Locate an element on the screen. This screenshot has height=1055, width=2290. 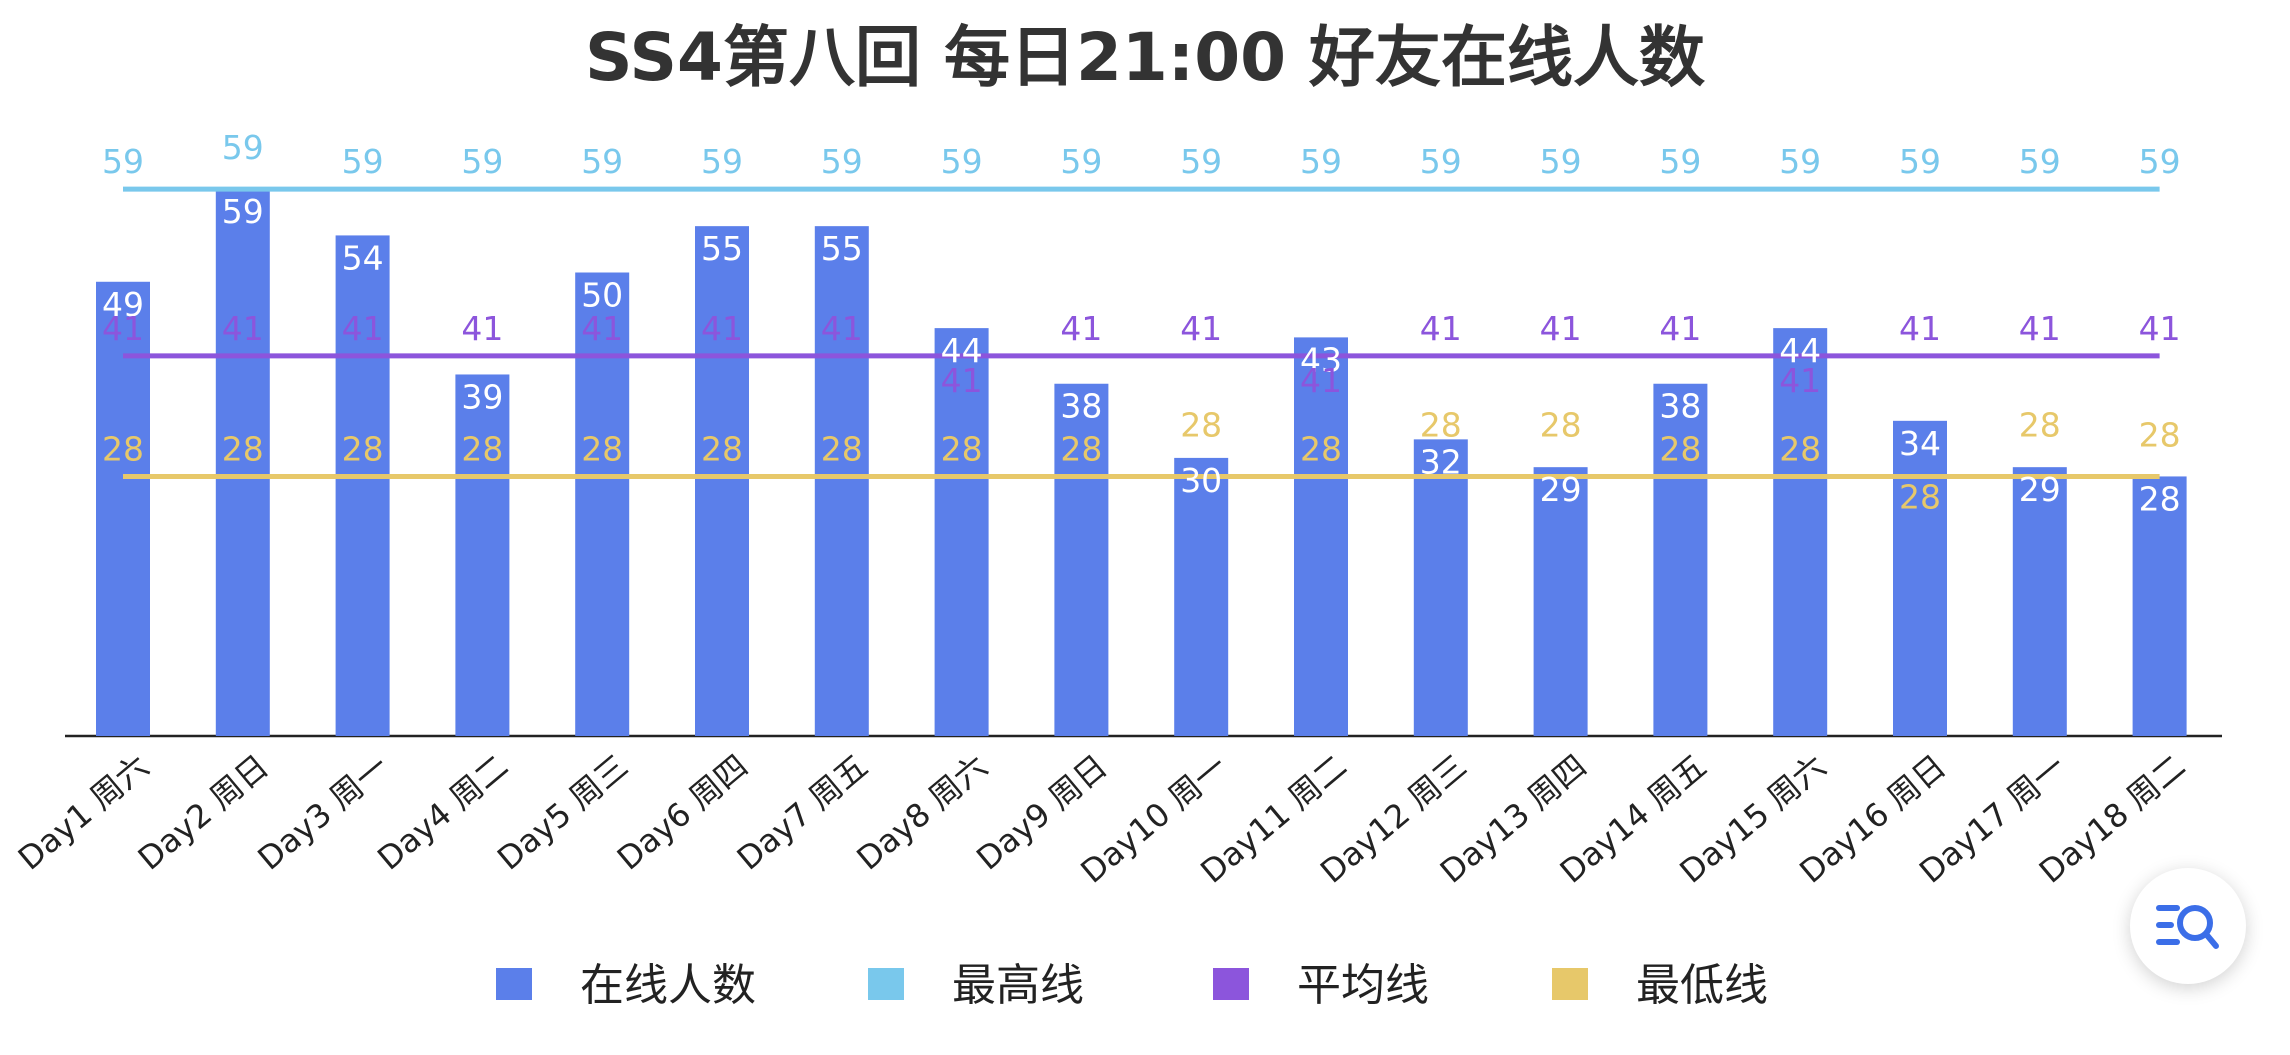
bar-value-label: 54 is located at coordinates (363, 257).